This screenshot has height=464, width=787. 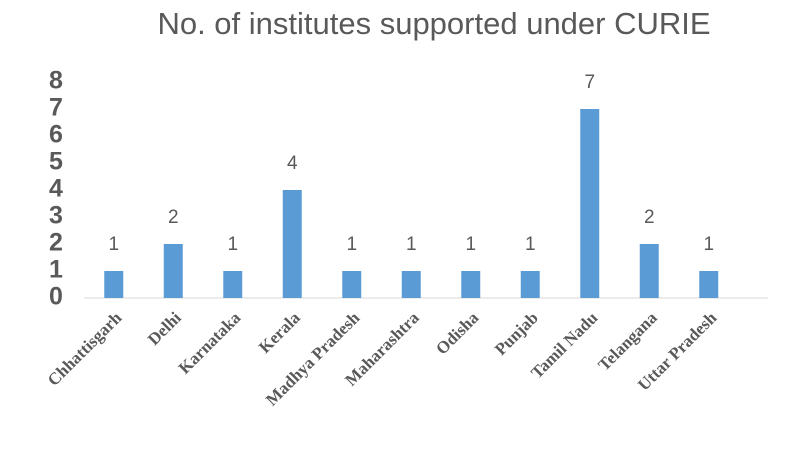 I want to click on y-tick-label: 6, so click(x=56, y=135).